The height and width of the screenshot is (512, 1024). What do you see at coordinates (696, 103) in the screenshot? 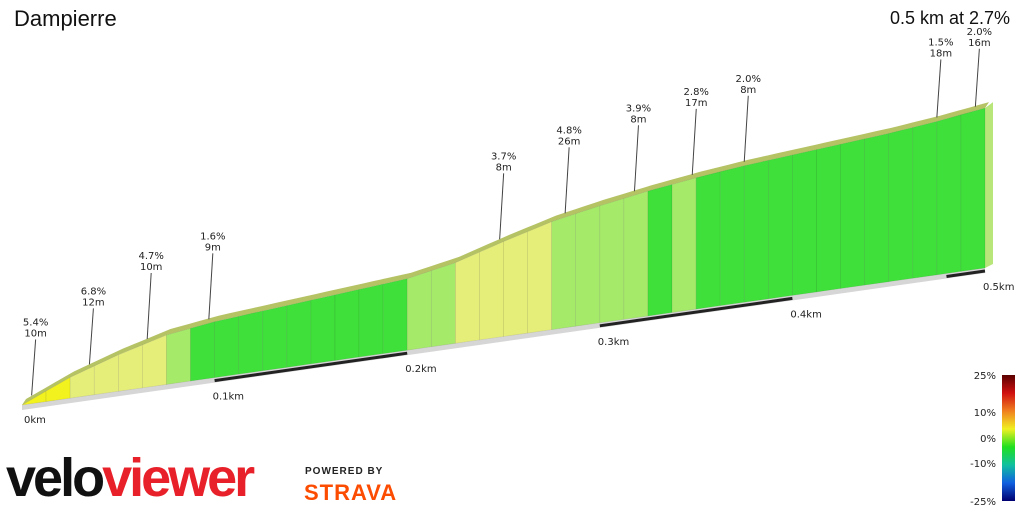
I see `annotation-length: 17m` at bounding box center [696, 103].